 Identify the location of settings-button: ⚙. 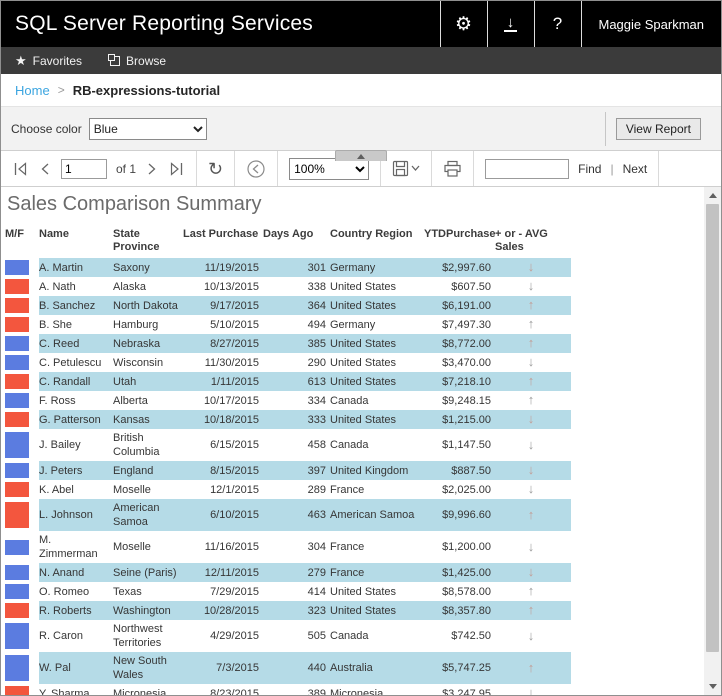
(463, 24).